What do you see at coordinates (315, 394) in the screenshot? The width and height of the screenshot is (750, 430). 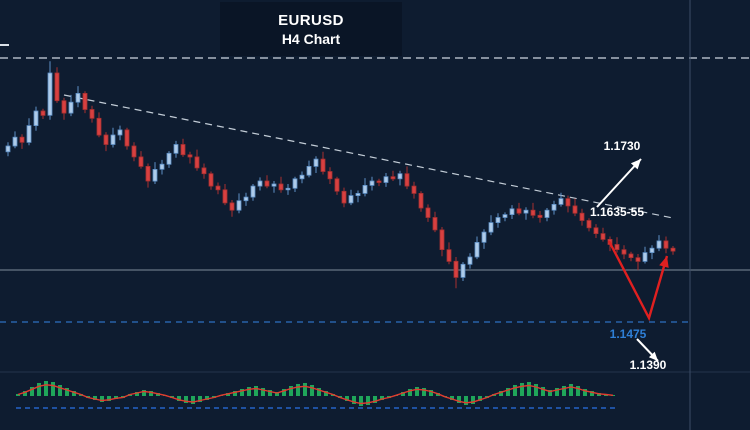 I see `oscillator-signal-line` at bounding box center [315, 394].